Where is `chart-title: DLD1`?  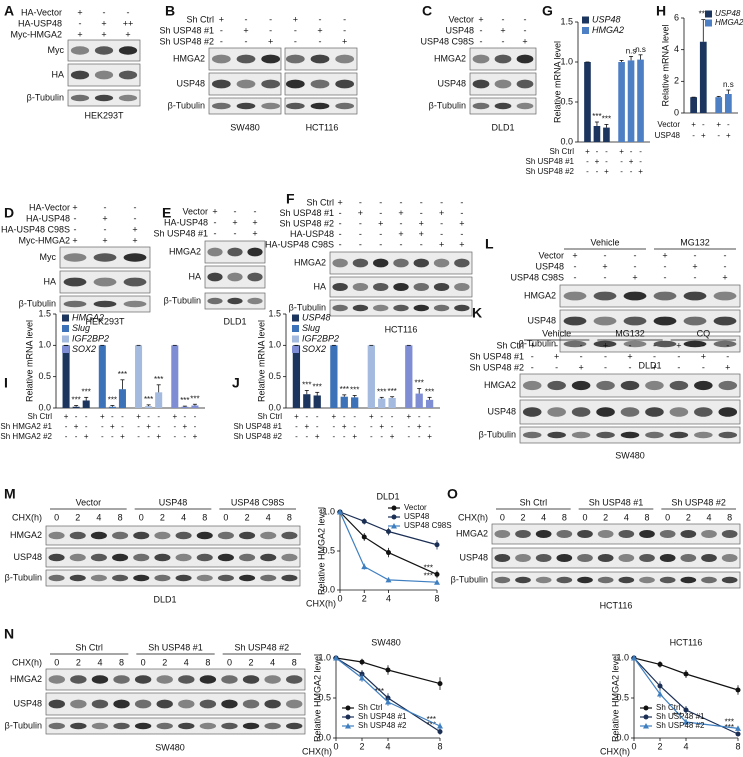 chart-title: DLD1 is located at coordinates (387, 496).